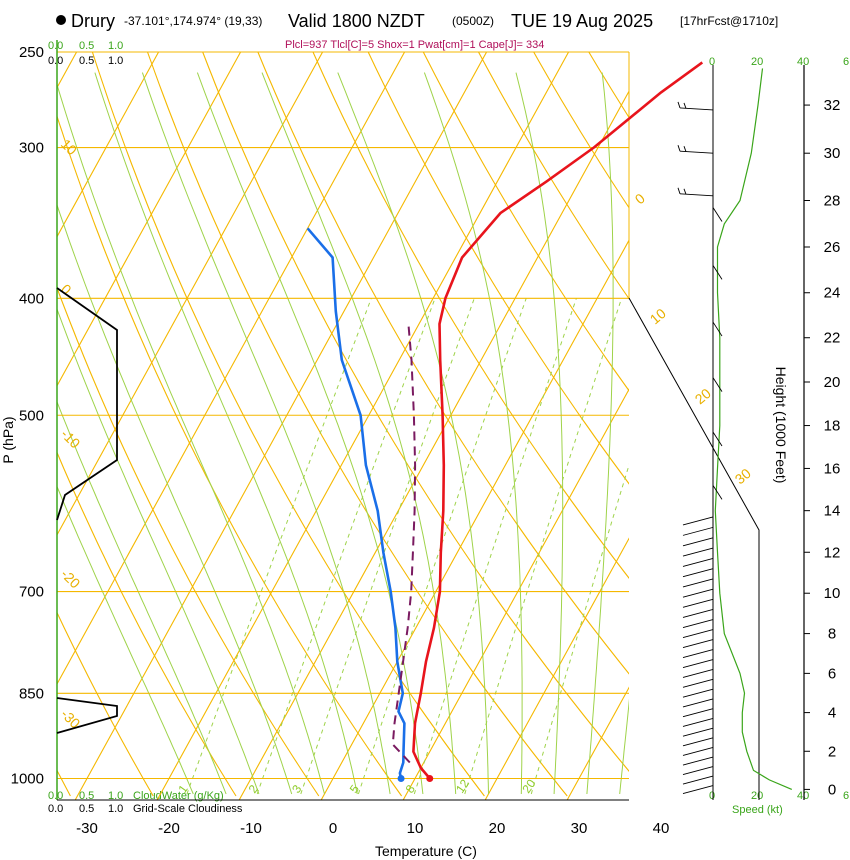  I want to click on height-tick-label: 14, so click(832, 511).